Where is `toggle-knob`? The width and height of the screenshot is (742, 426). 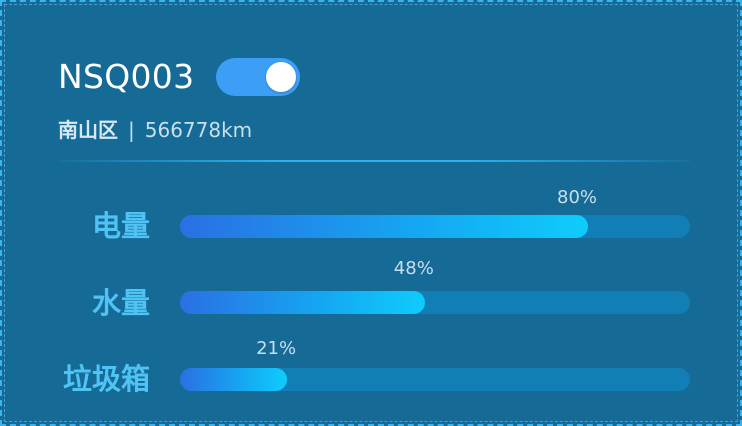
toggle-knob is located at coordinates (281, 77).